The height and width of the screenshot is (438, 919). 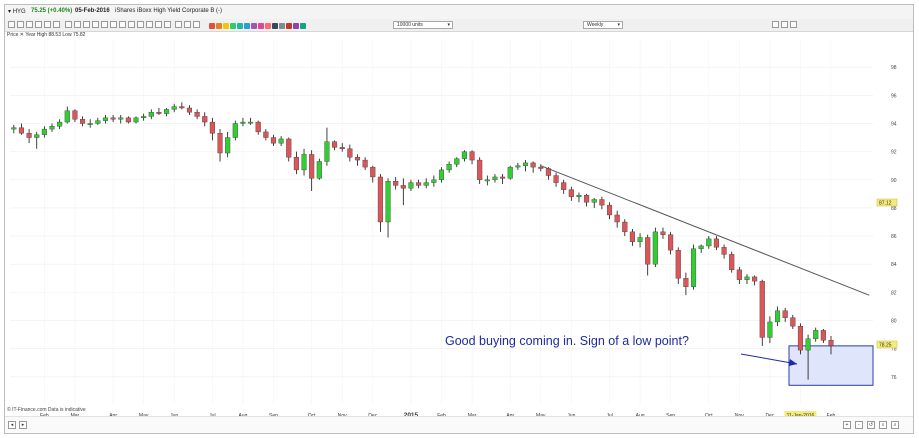 I want to click on arrow-tool-icon, so click(x=95, y=24).